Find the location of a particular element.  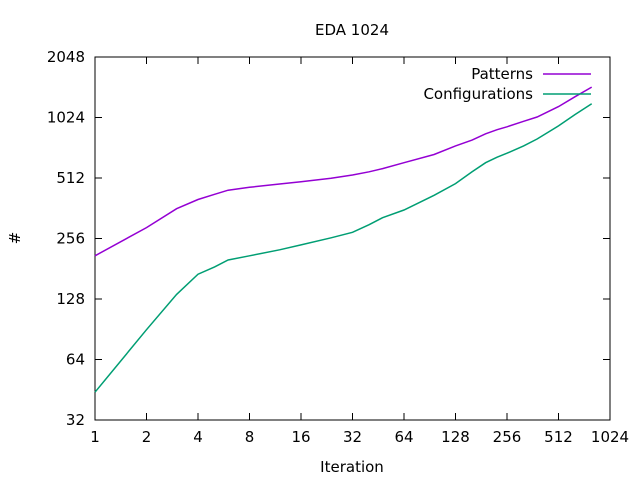

y-tick-label: 128 is located at coordinates (70, 299).